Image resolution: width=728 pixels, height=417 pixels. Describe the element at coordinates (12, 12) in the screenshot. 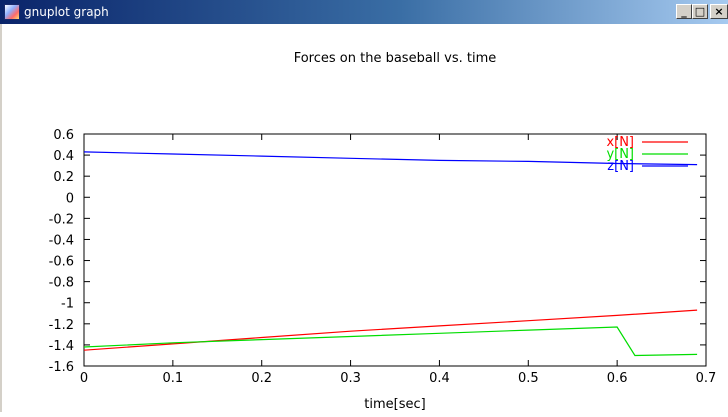

I see `gnuplot-app-icon` at that location.